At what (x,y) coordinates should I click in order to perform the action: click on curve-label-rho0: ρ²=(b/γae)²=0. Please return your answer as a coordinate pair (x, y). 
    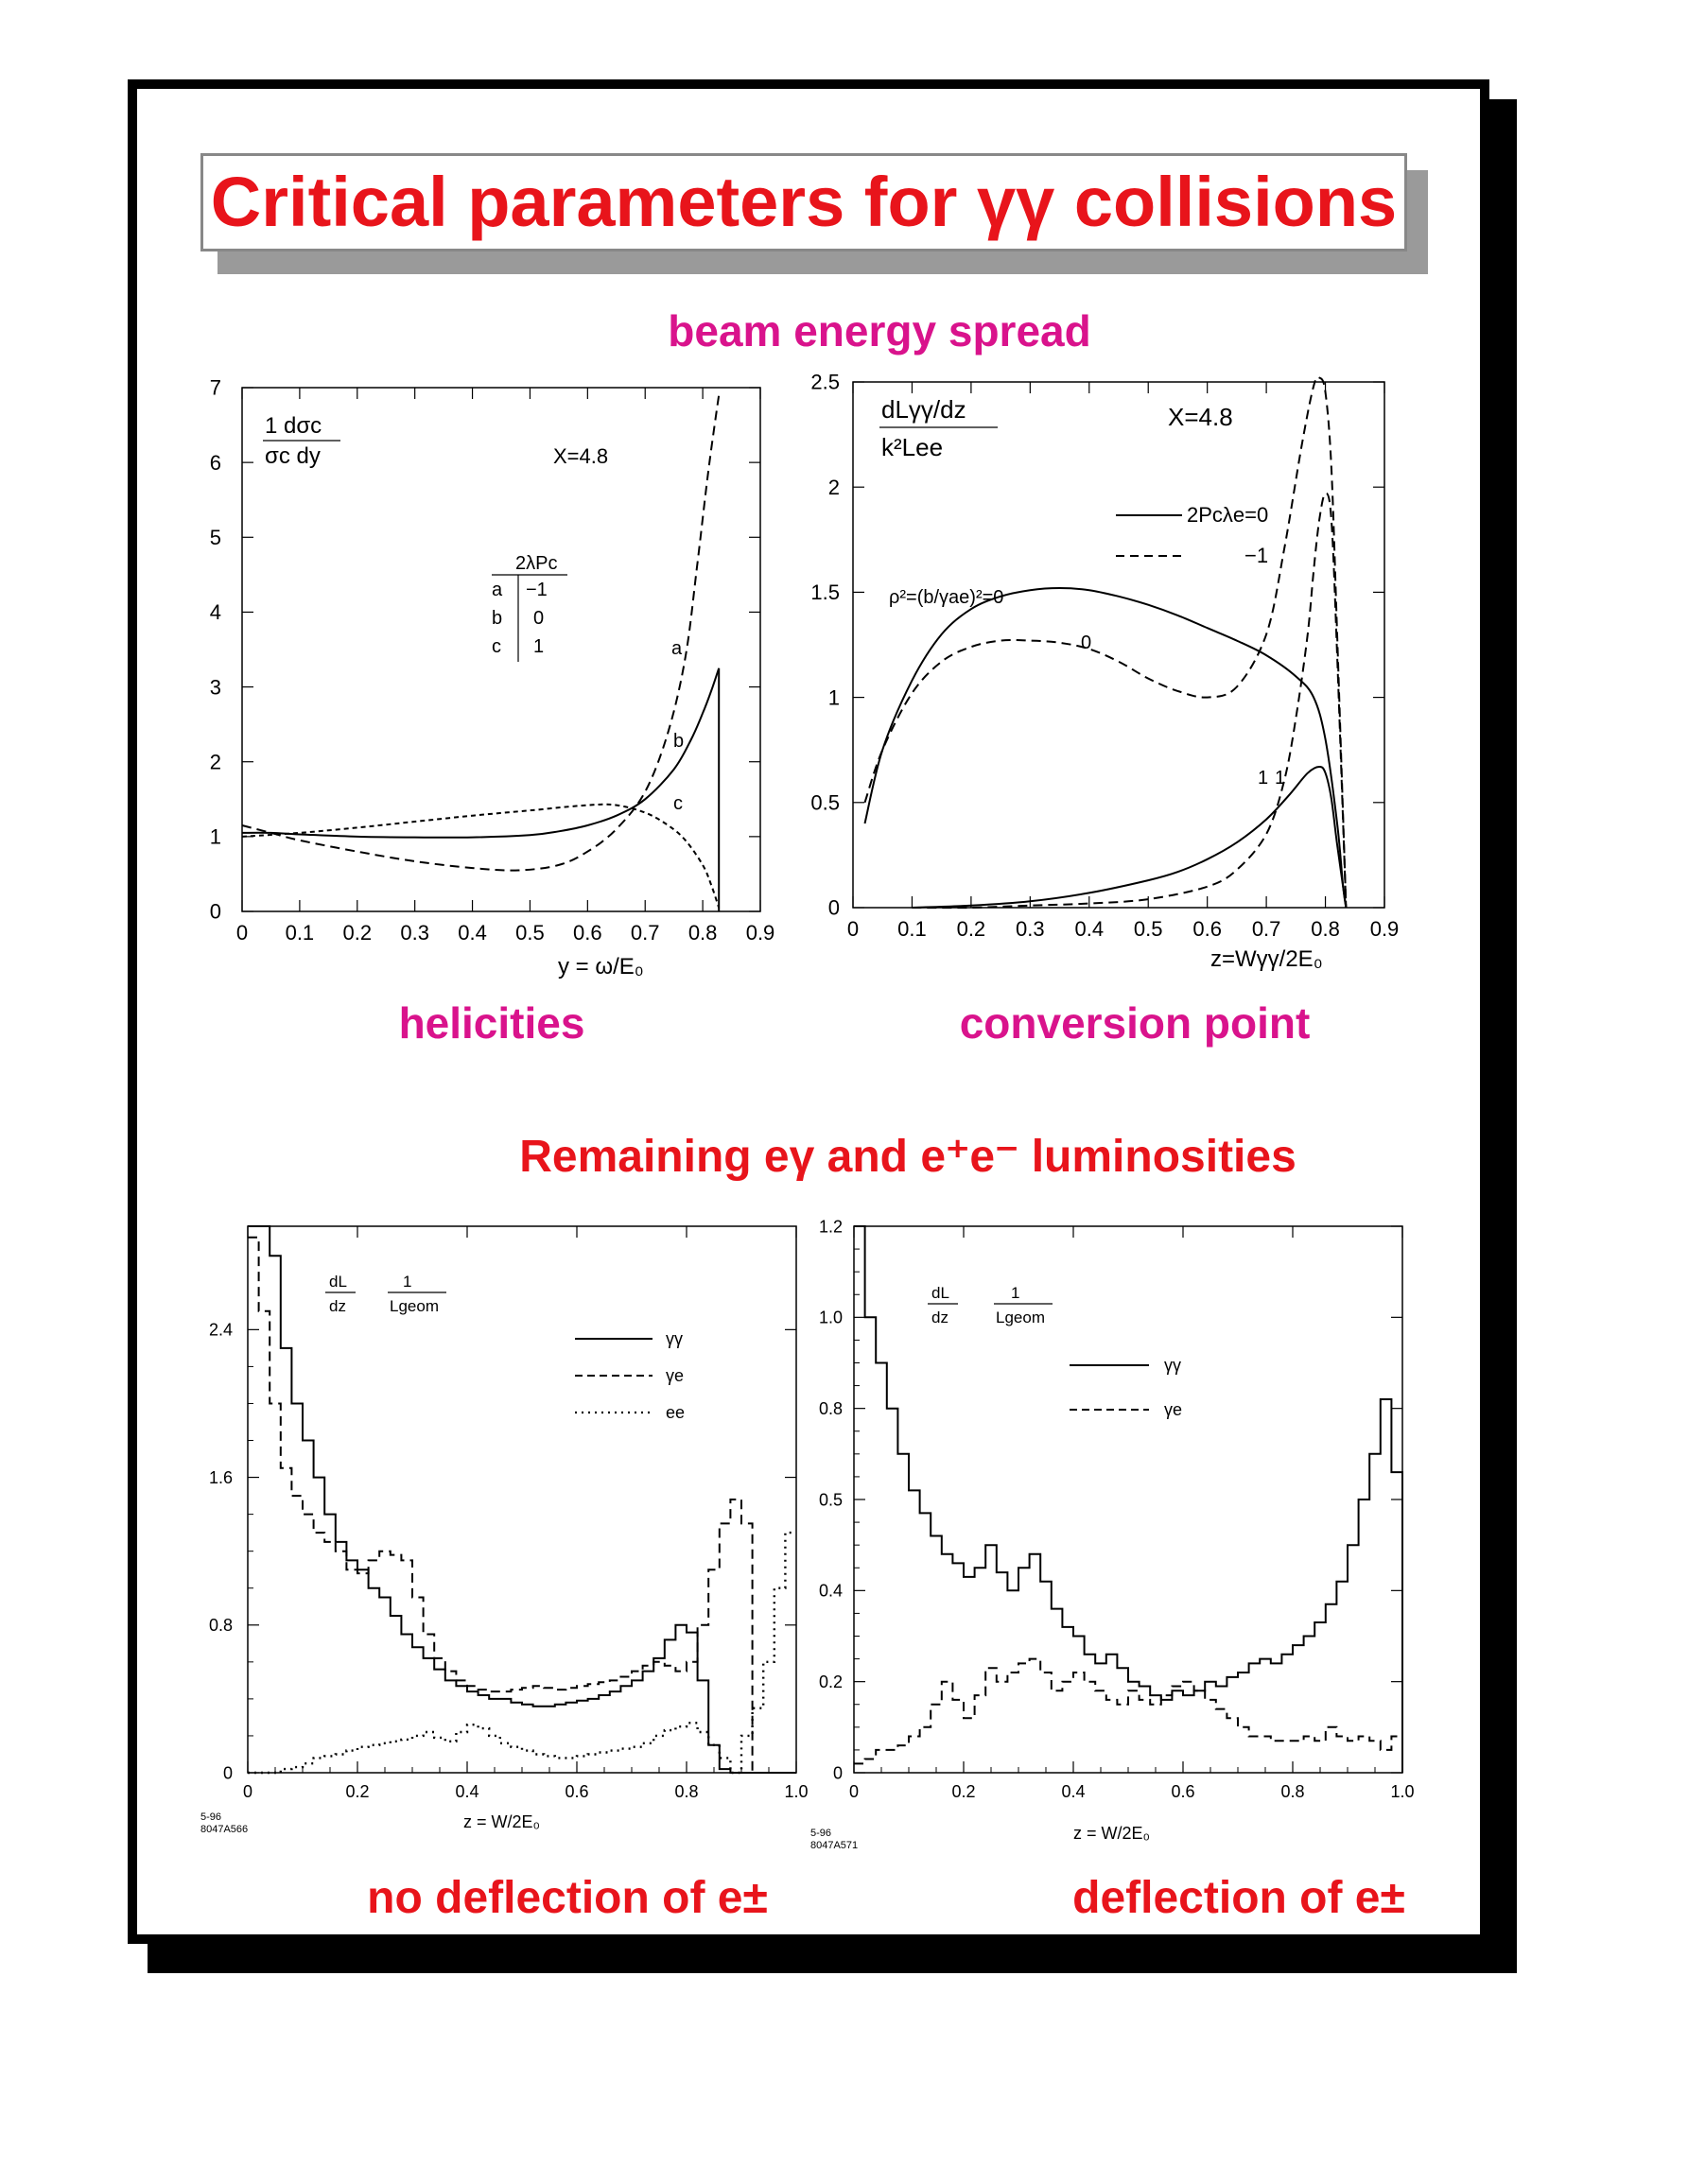
    Looking at the image, I should click on (946, 597).